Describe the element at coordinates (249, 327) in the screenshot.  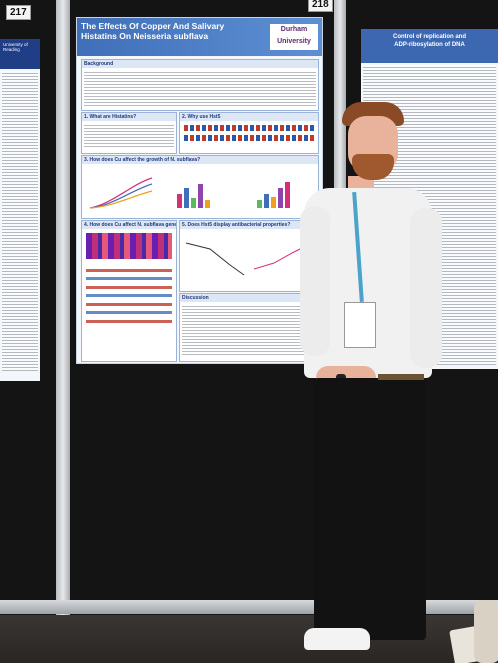
I see `section-discussion: Discussion` at that location.